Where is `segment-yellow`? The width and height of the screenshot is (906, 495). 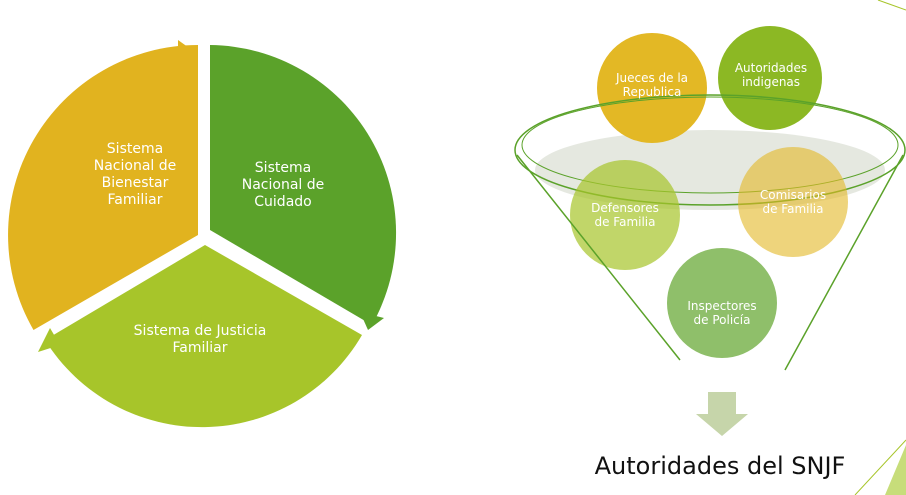
segment-yellow is located at coordinates (103, 187).